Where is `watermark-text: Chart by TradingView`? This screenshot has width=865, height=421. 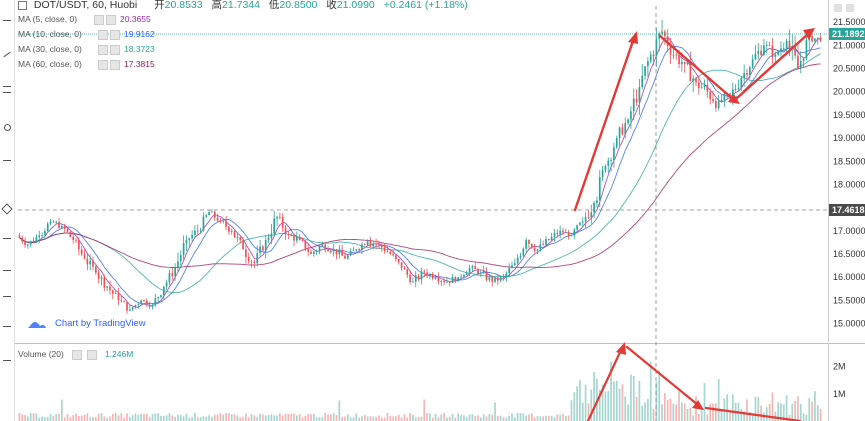
watermark-text: Chart by TradingView is located at coordinates (100, 323).